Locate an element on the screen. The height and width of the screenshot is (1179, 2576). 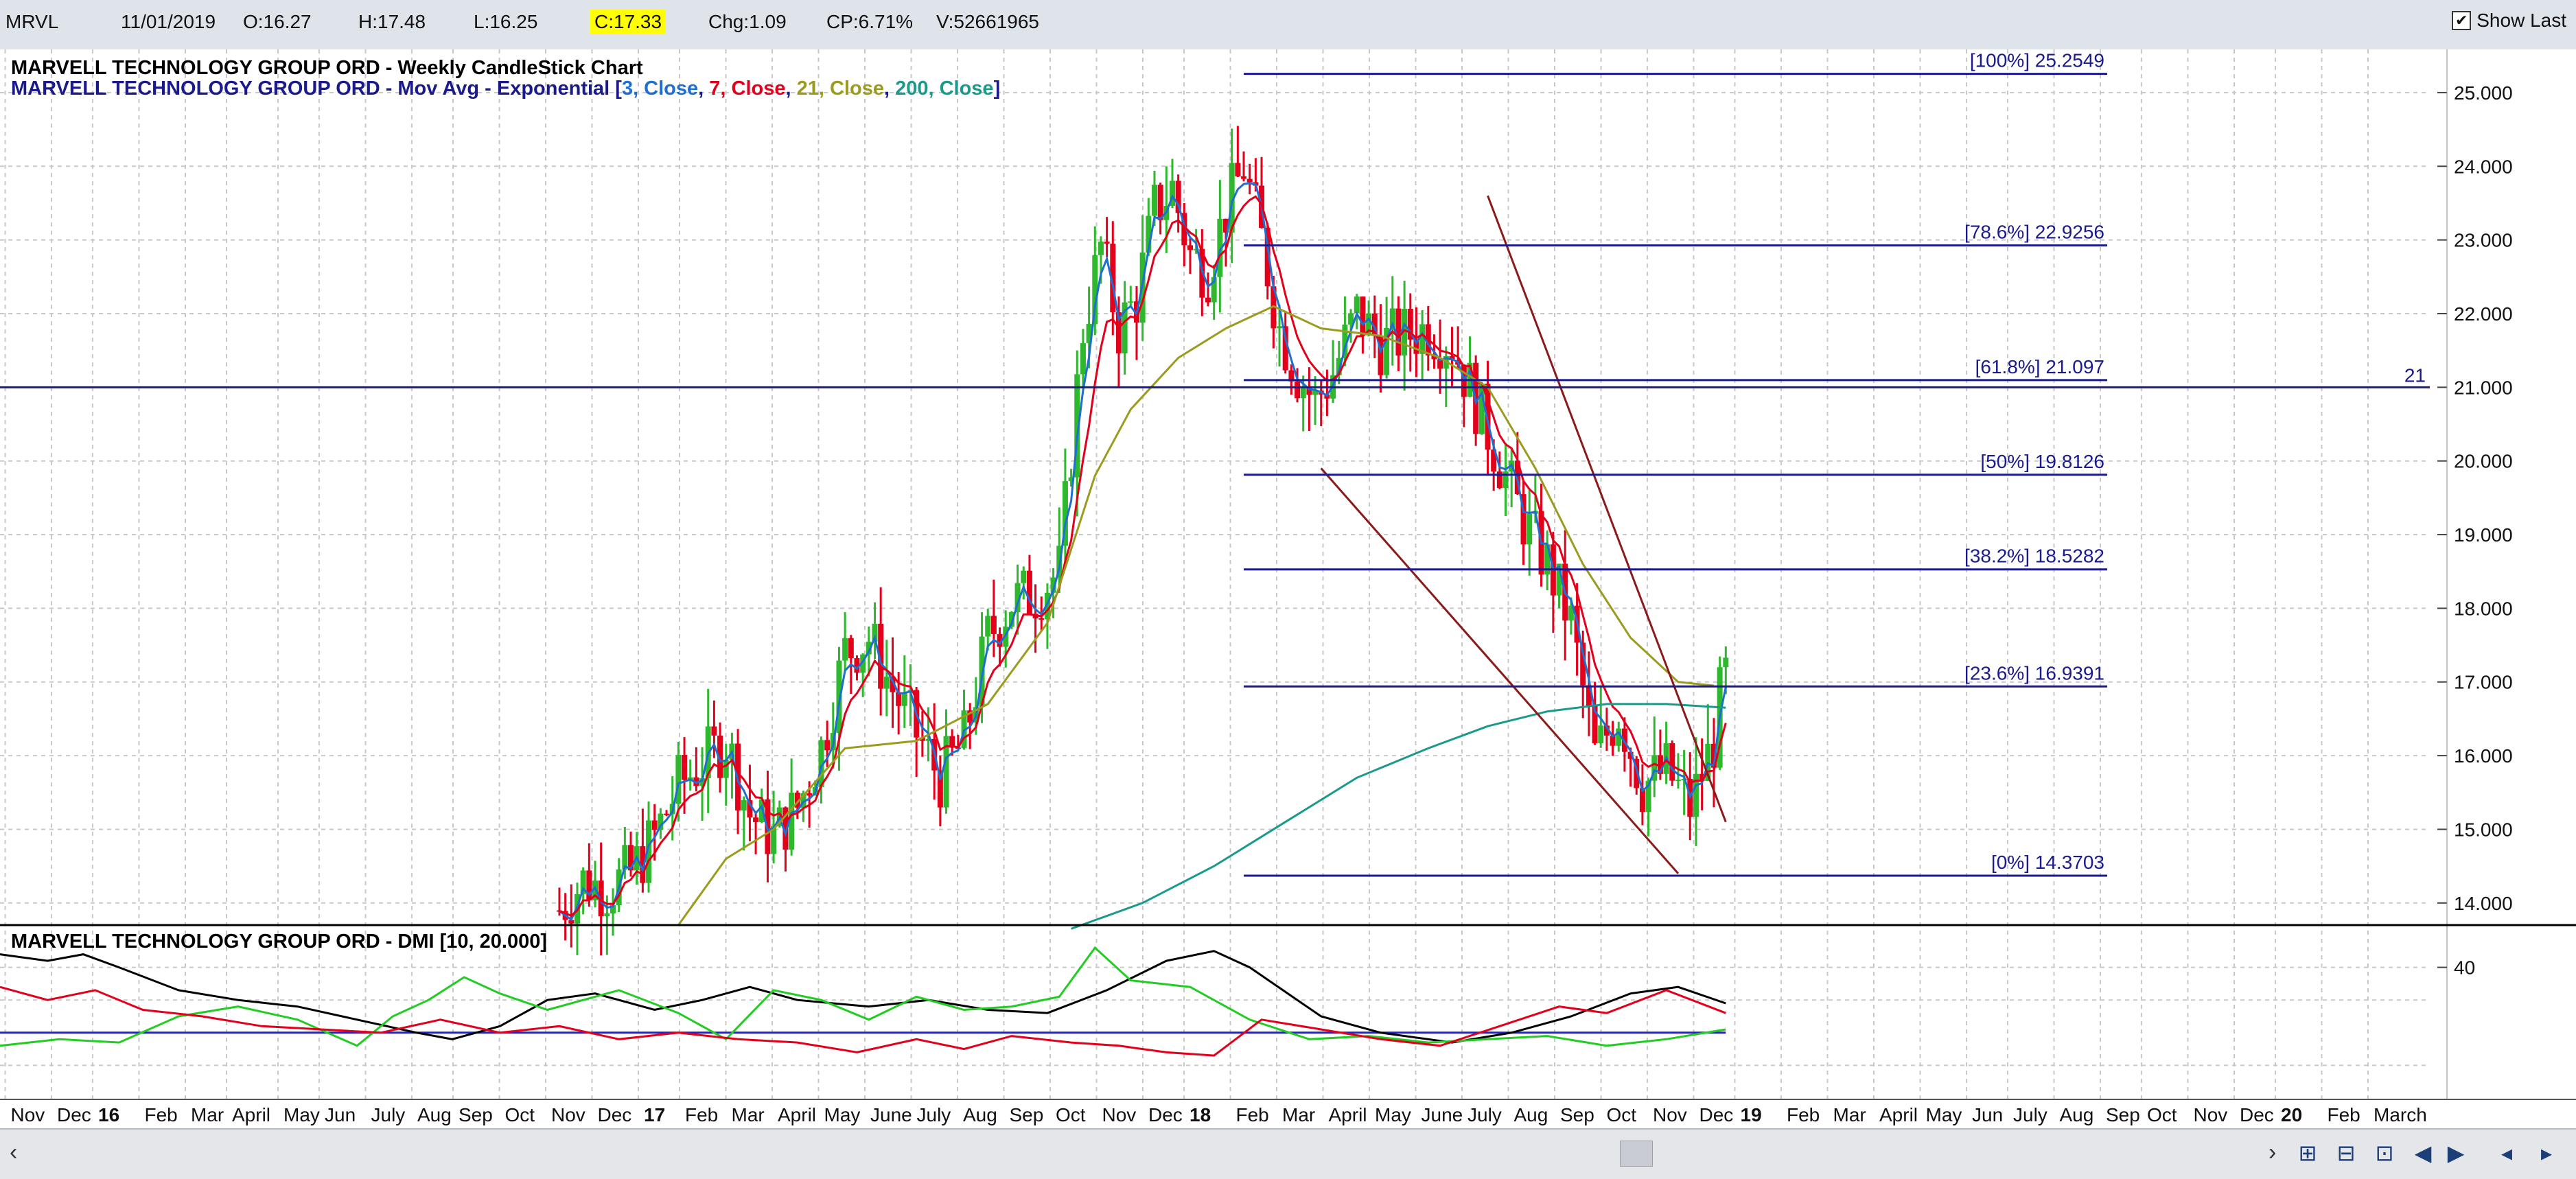
ema200-line is located at coordinates (1398, 816).